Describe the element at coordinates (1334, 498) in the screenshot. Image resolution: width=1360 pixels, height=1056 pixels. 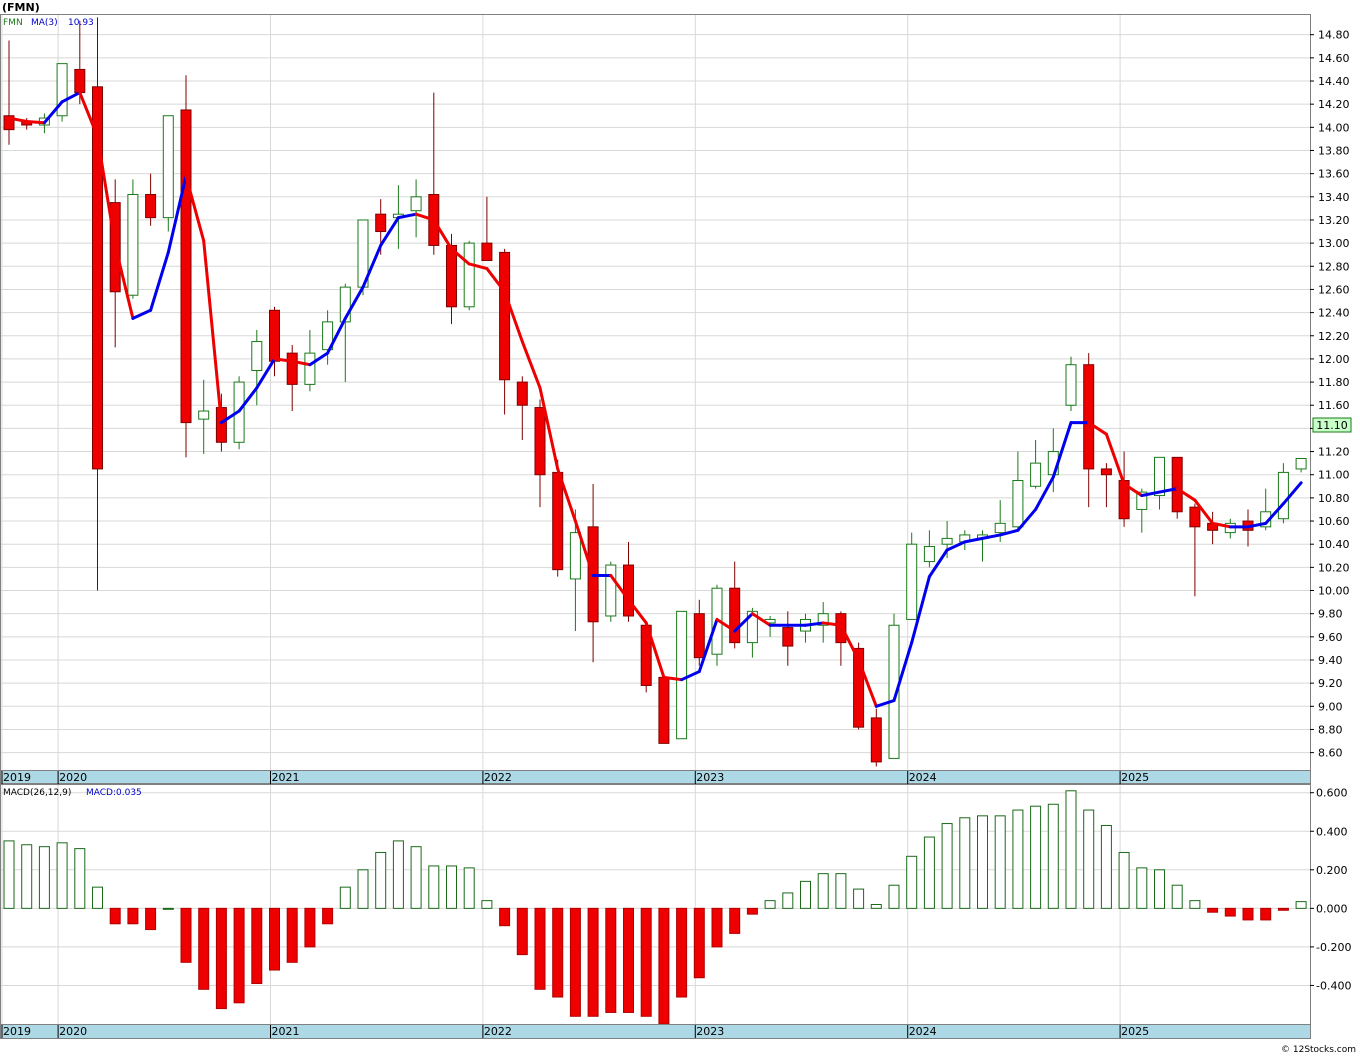
I see `price-y-tick-label: 10.80` at that location.